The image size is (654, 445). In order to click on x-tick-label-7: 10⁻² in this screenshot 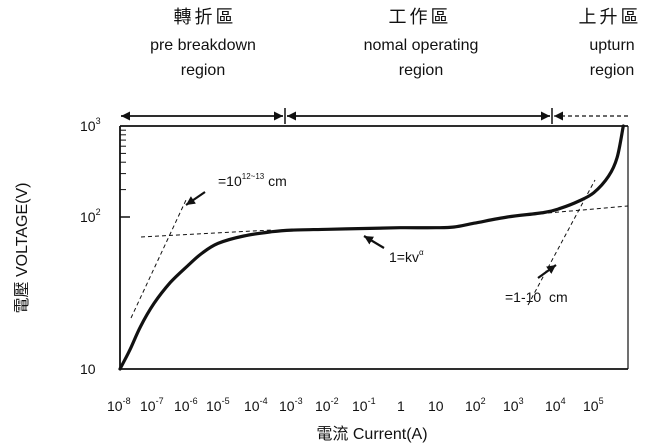, I will do `click(327, 405)`.